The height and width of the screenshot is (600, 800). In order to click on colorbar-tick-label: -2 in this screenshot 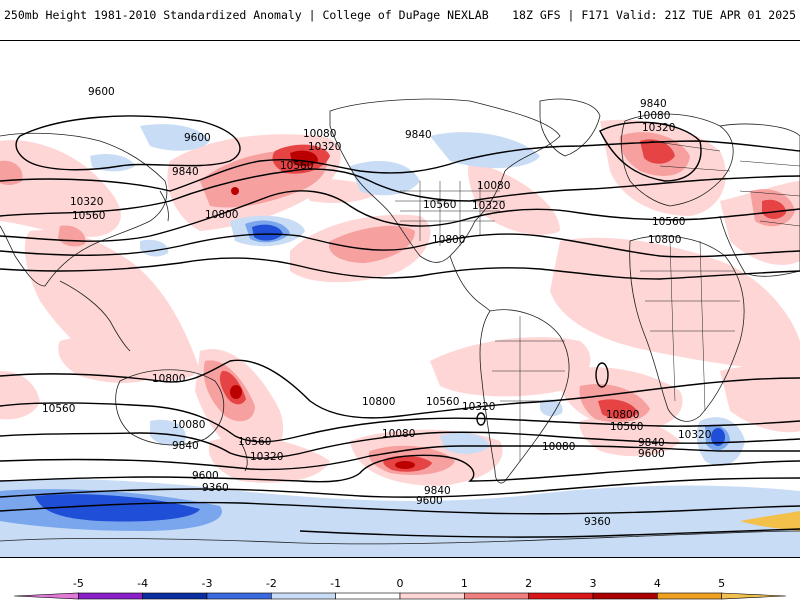, I will do `click(271, 583)`.